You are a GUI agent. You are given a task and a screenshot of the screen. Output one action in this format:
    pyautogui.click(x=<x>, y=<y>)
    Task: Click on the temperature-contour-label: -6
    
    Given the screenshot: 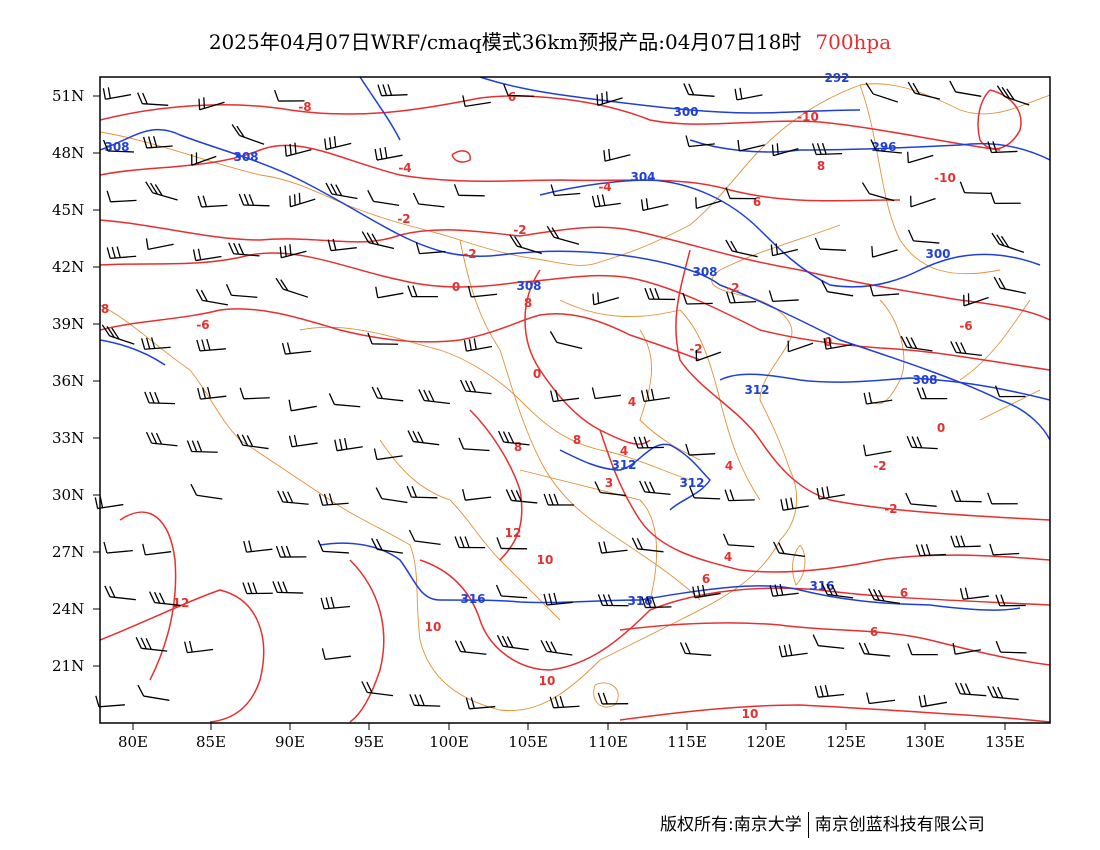 What is the action you would take?
    pyautogui.click(x=202, y=325)
    